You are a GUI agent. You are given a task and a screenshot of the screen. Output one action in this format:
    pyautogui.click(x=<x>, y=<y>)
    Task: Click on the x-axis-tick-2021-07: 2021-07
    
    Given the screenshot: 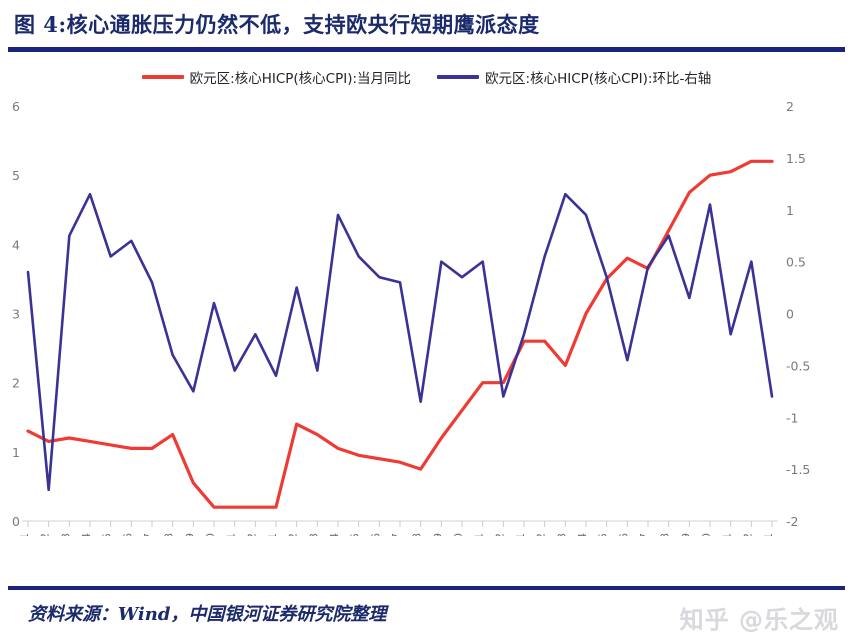 What is the action you would take?
    pyautogui.click(x=396, y=534)
    